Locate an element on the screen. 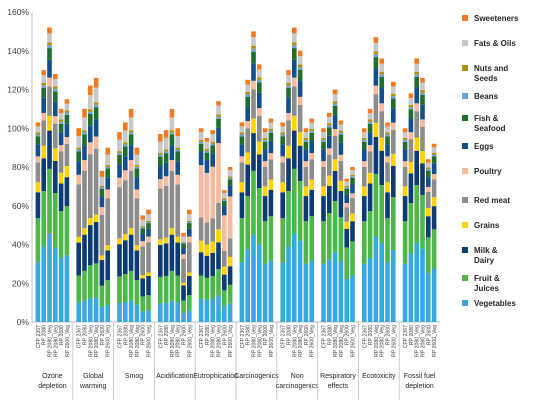 The width and height of the screenshot is (550, 410). scenario-label: RP 2080 is located at coordinates (371, 335).